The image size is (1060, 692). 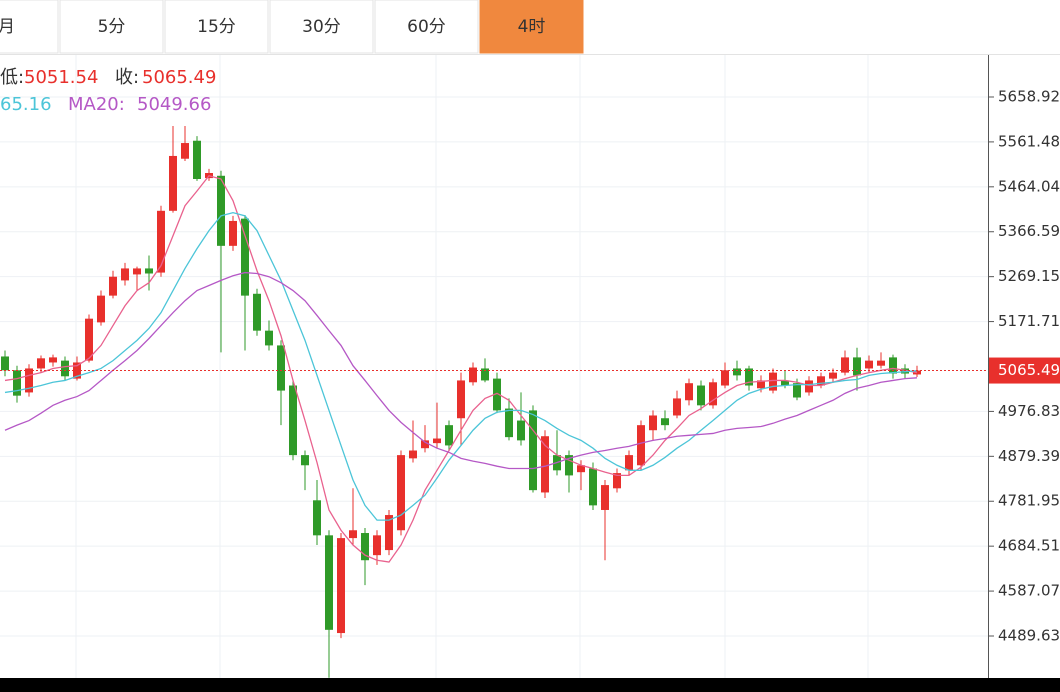 I want to click on y-tick-label: 5658.92, so click(x=1029, y=96).